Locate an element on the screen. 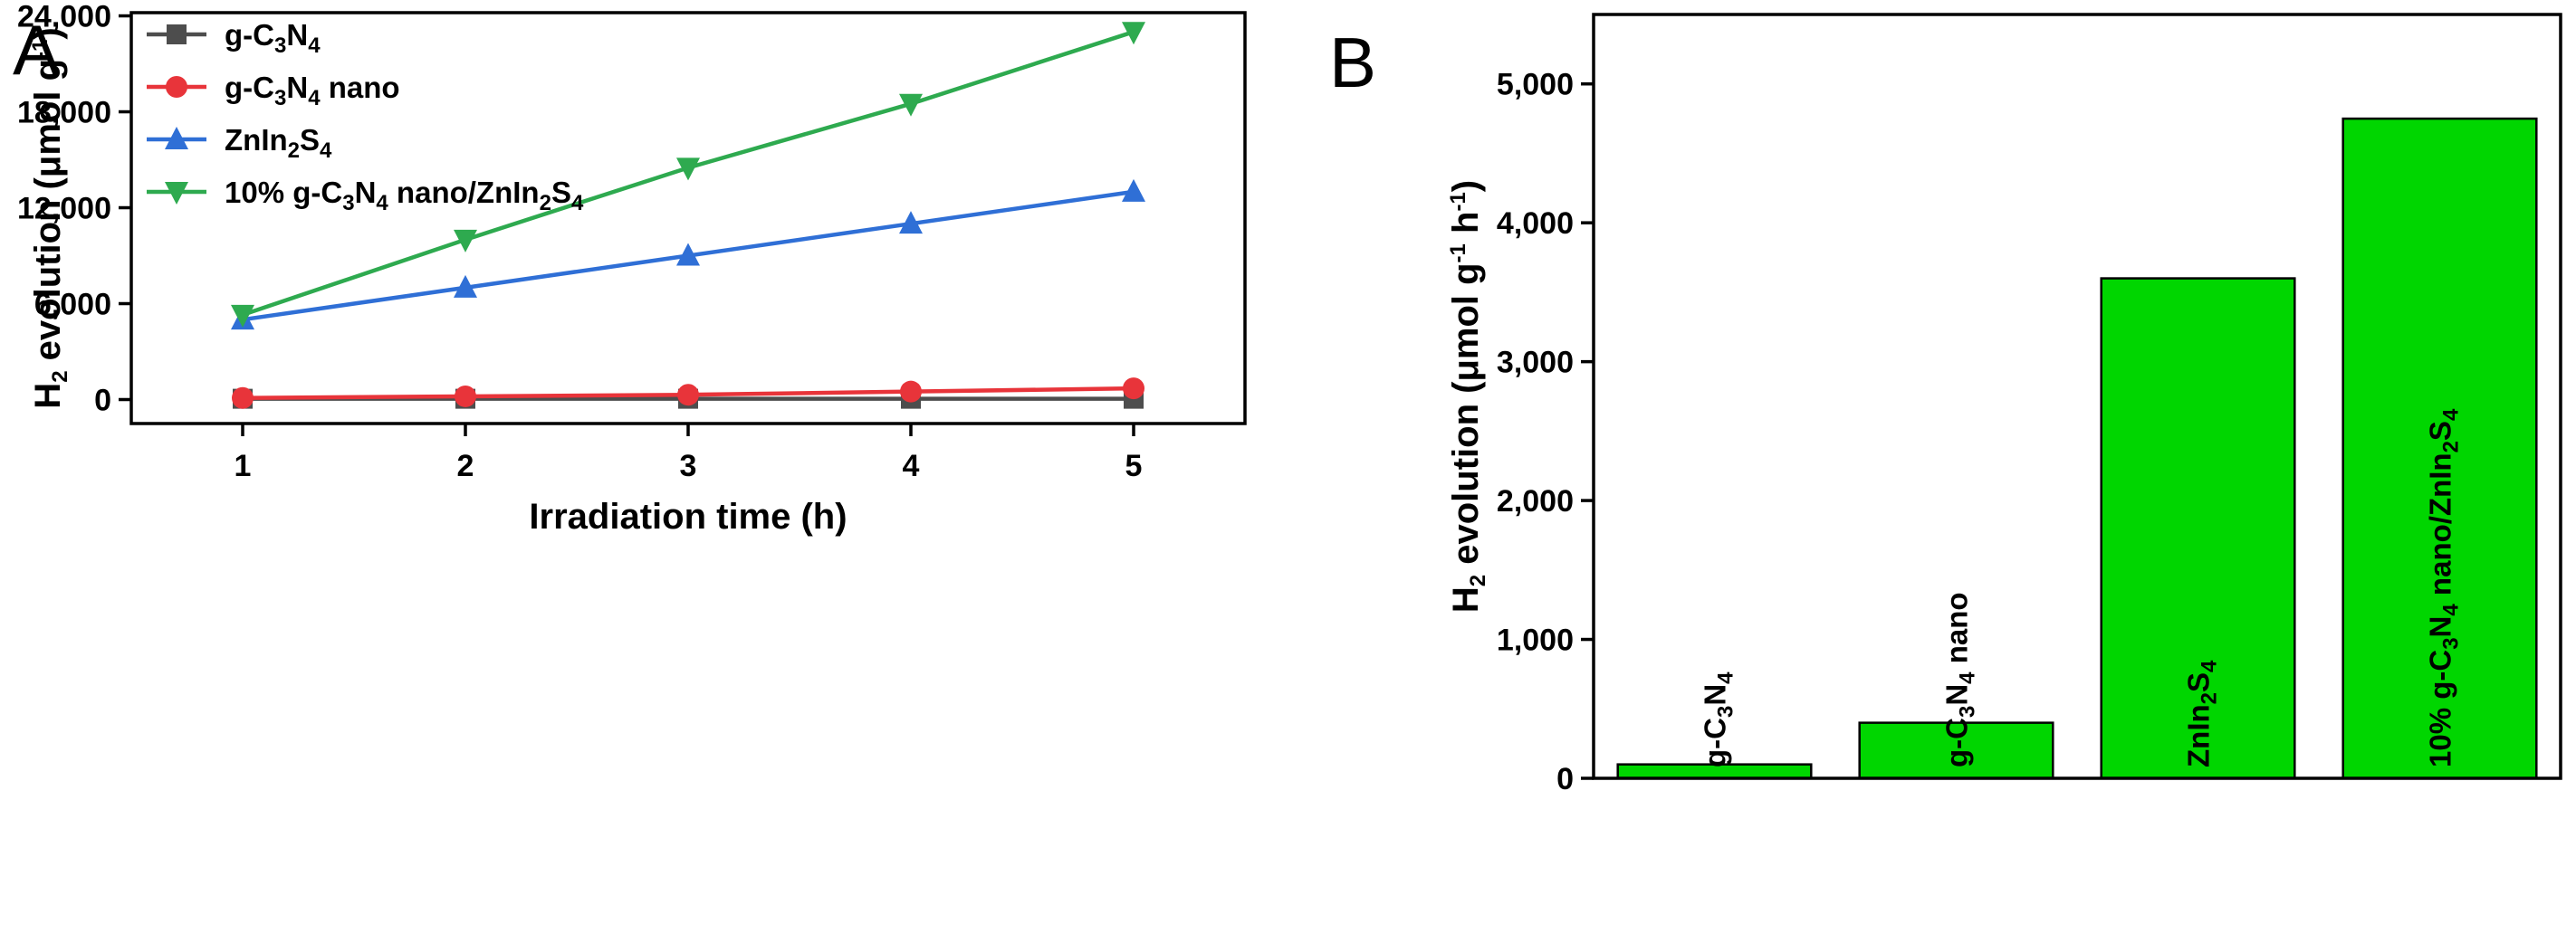 Image resolution: width=2576 pixels, height=943 pixels. y-tick-label: 3,000 is located at coordinates (1535, 363).